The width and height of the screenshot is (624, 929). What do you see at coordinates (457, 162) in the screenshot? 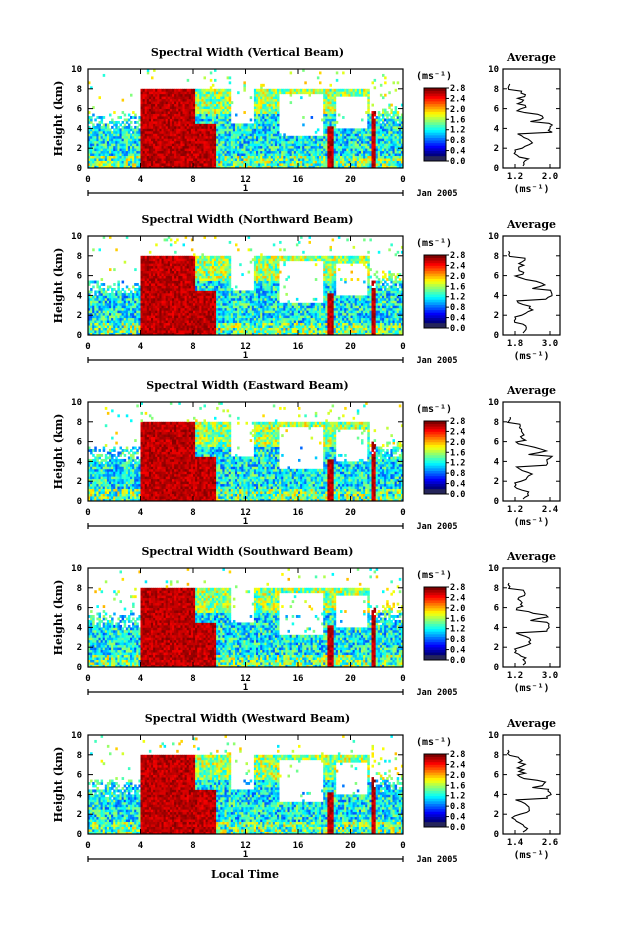
I see `colorbar-tick-label: 0.0` at bounding box center [457, 162].